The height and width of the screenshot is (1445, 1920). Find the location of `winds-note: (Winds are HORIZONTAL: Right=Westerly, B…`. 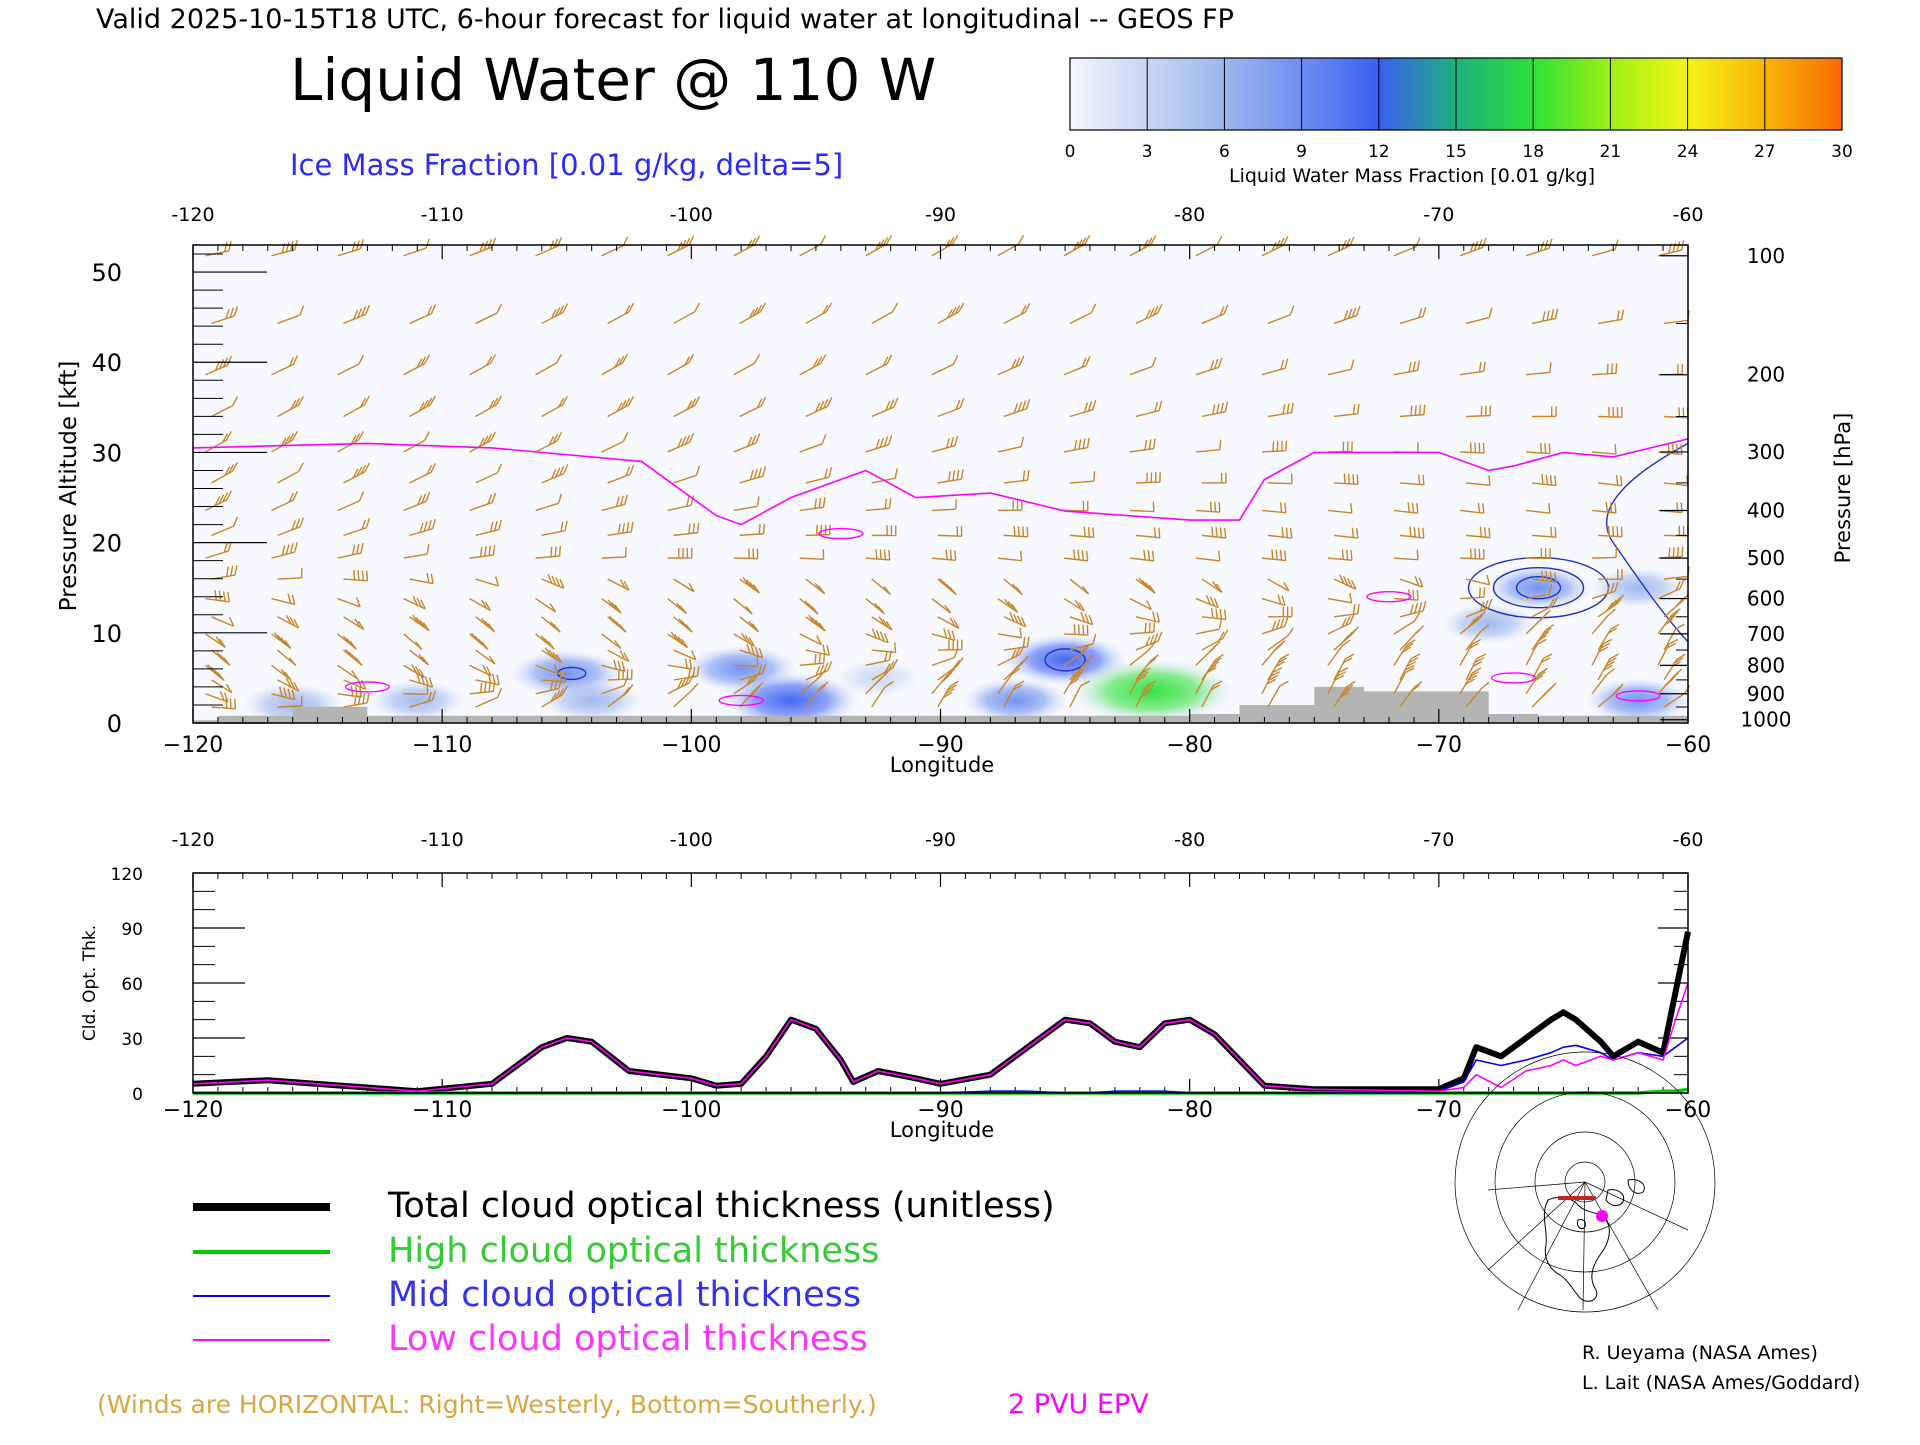

winds-note: (Winds are HORIZONTAL: Right=Westerly, B… is located at coordinates (487, 1404).